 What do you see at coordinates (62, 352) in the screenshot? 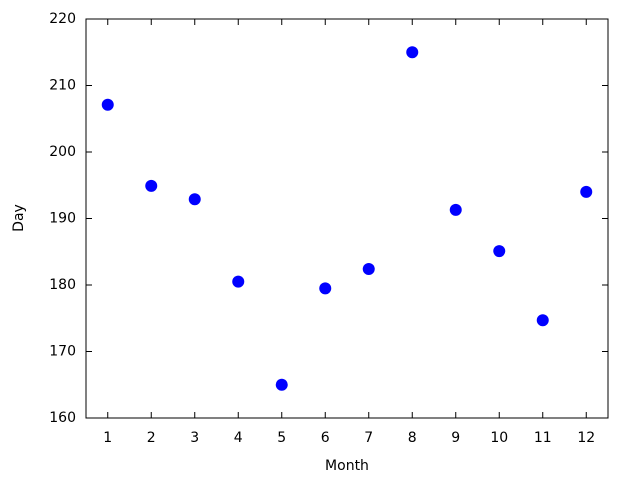
I see `y-tick-label: 170` at bounding box center [62, 352].